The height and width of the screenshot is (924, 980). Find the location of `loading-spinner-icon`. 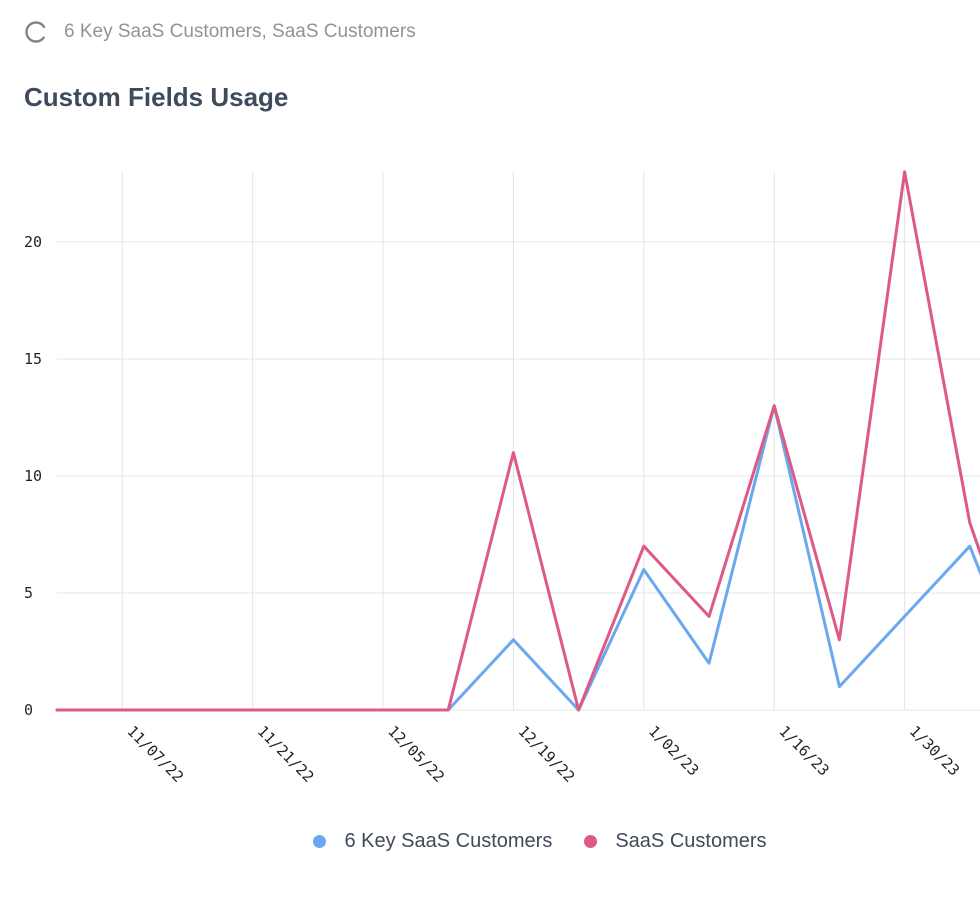

loading-spinner-icon is located at coordinates (36, 32).